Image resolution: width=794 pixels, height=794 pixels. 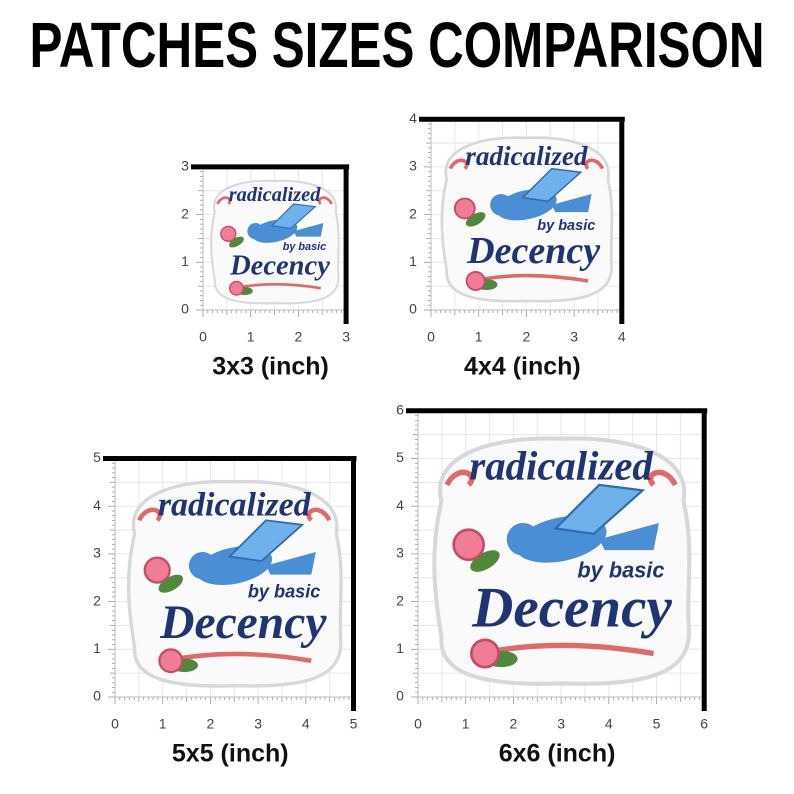 What do you see at coordinates (270, 367) in the screenshot?
I see `size-label: 3x3 (inch)` at bounding box center [270, 367].